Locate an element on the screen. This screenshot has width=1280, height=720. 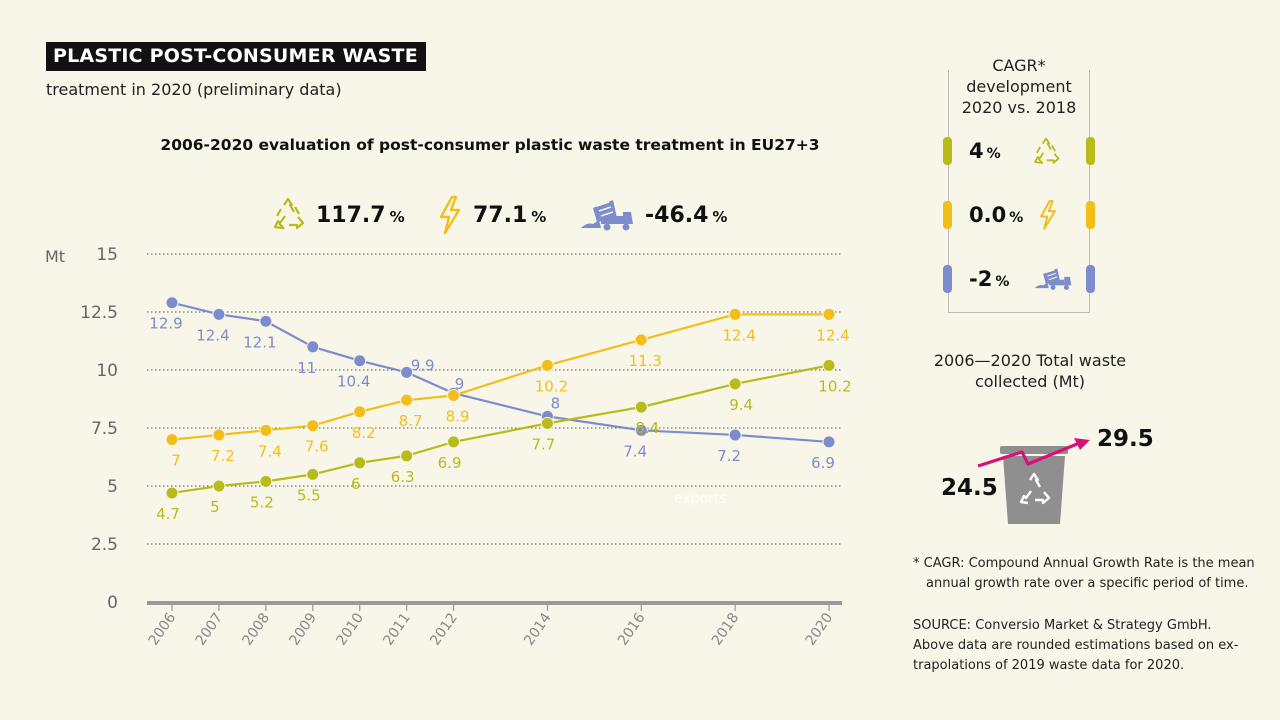
landfill-data-label: 12.4 is located at coordinates (212, 335).